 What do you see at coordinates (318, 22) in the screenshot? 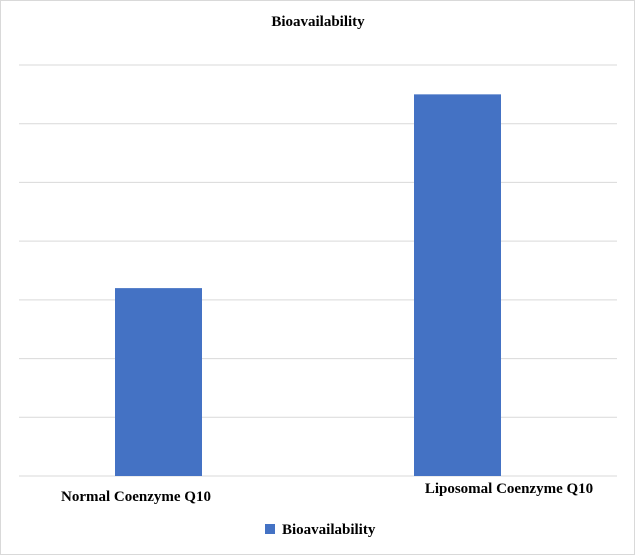
I see `chart-title: Bioavailability` at bounding box center [318, 22].